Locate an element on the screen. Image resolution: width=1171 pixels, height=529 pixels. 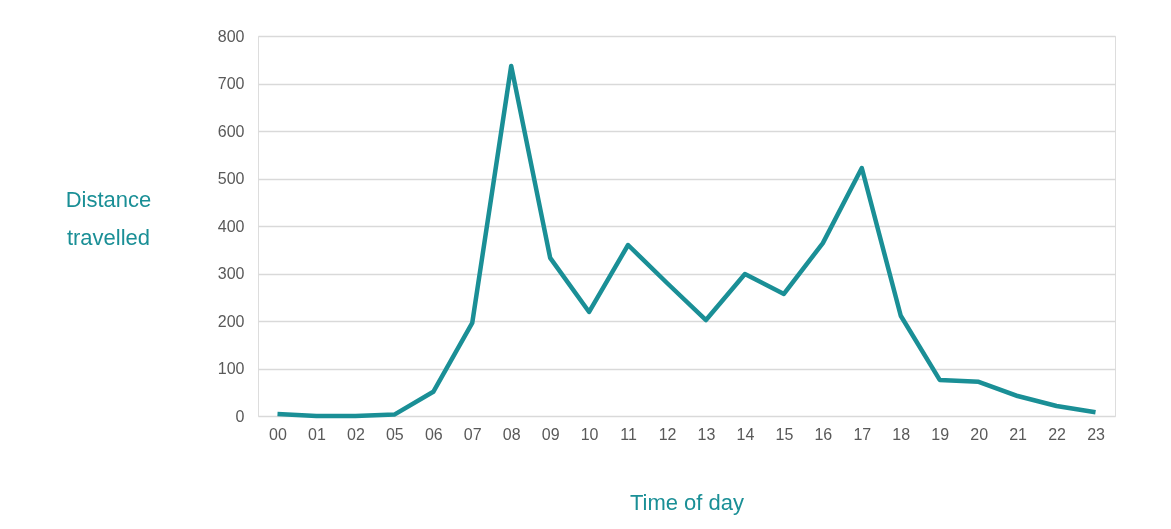
y-tick-label: 700 is located at coordinates (231, 83).